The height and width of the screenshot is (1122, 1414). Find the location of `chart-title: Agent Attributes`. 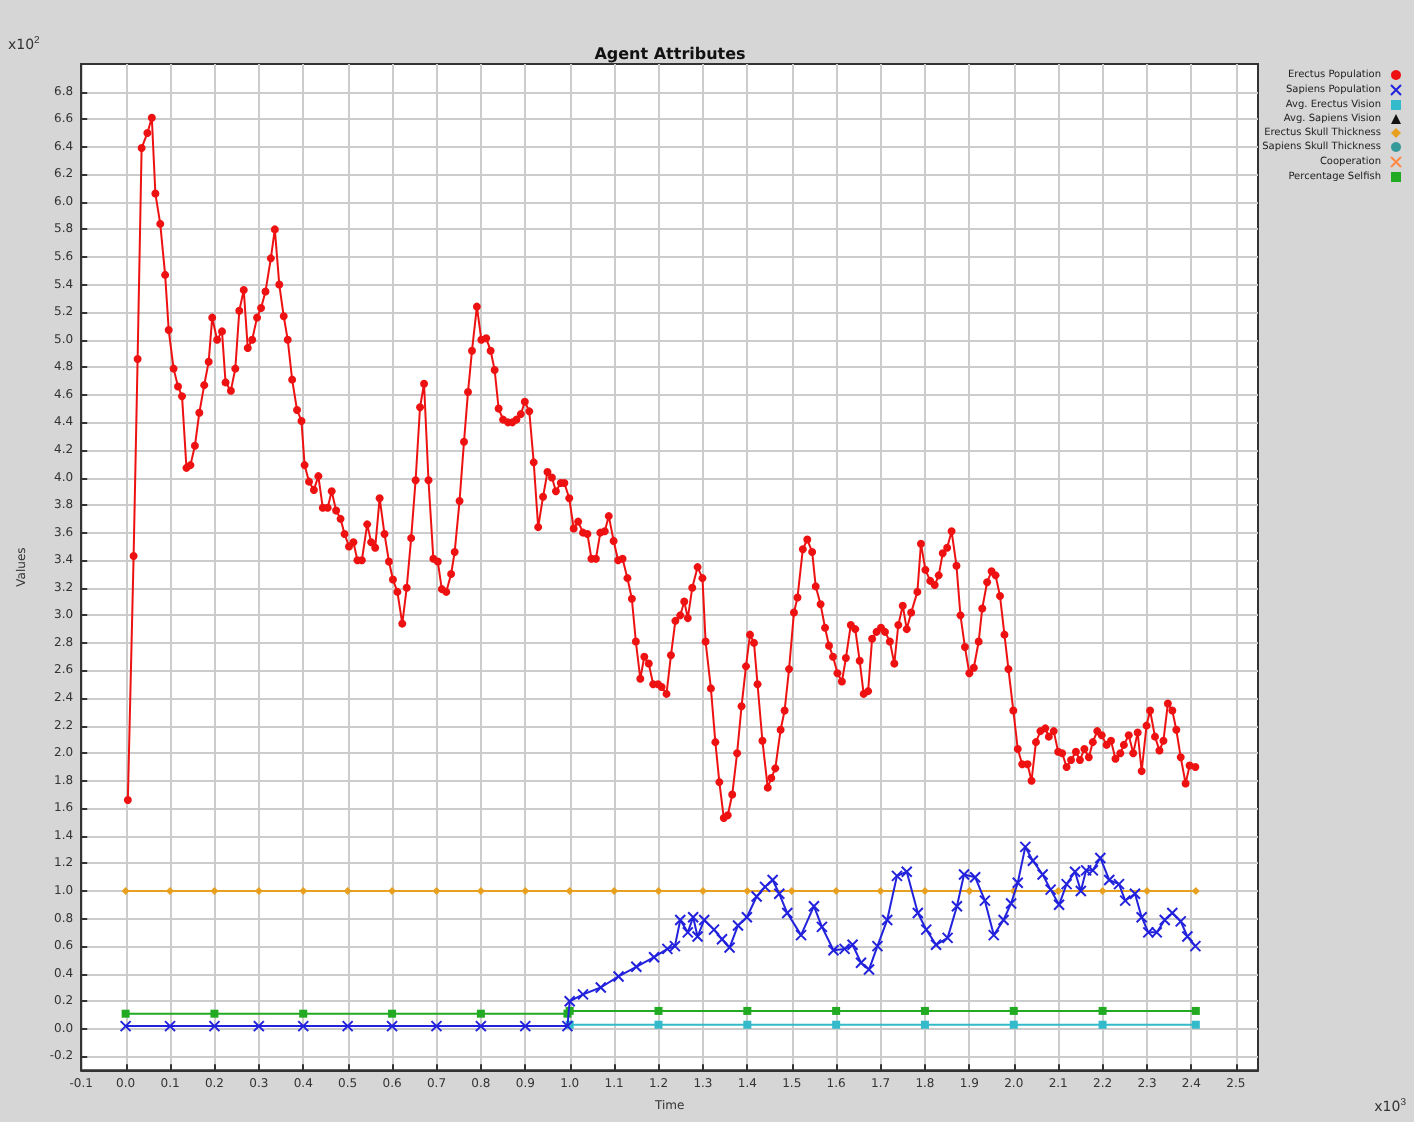

chart-title: Agent Attributes is located at coordinates (670, 54).